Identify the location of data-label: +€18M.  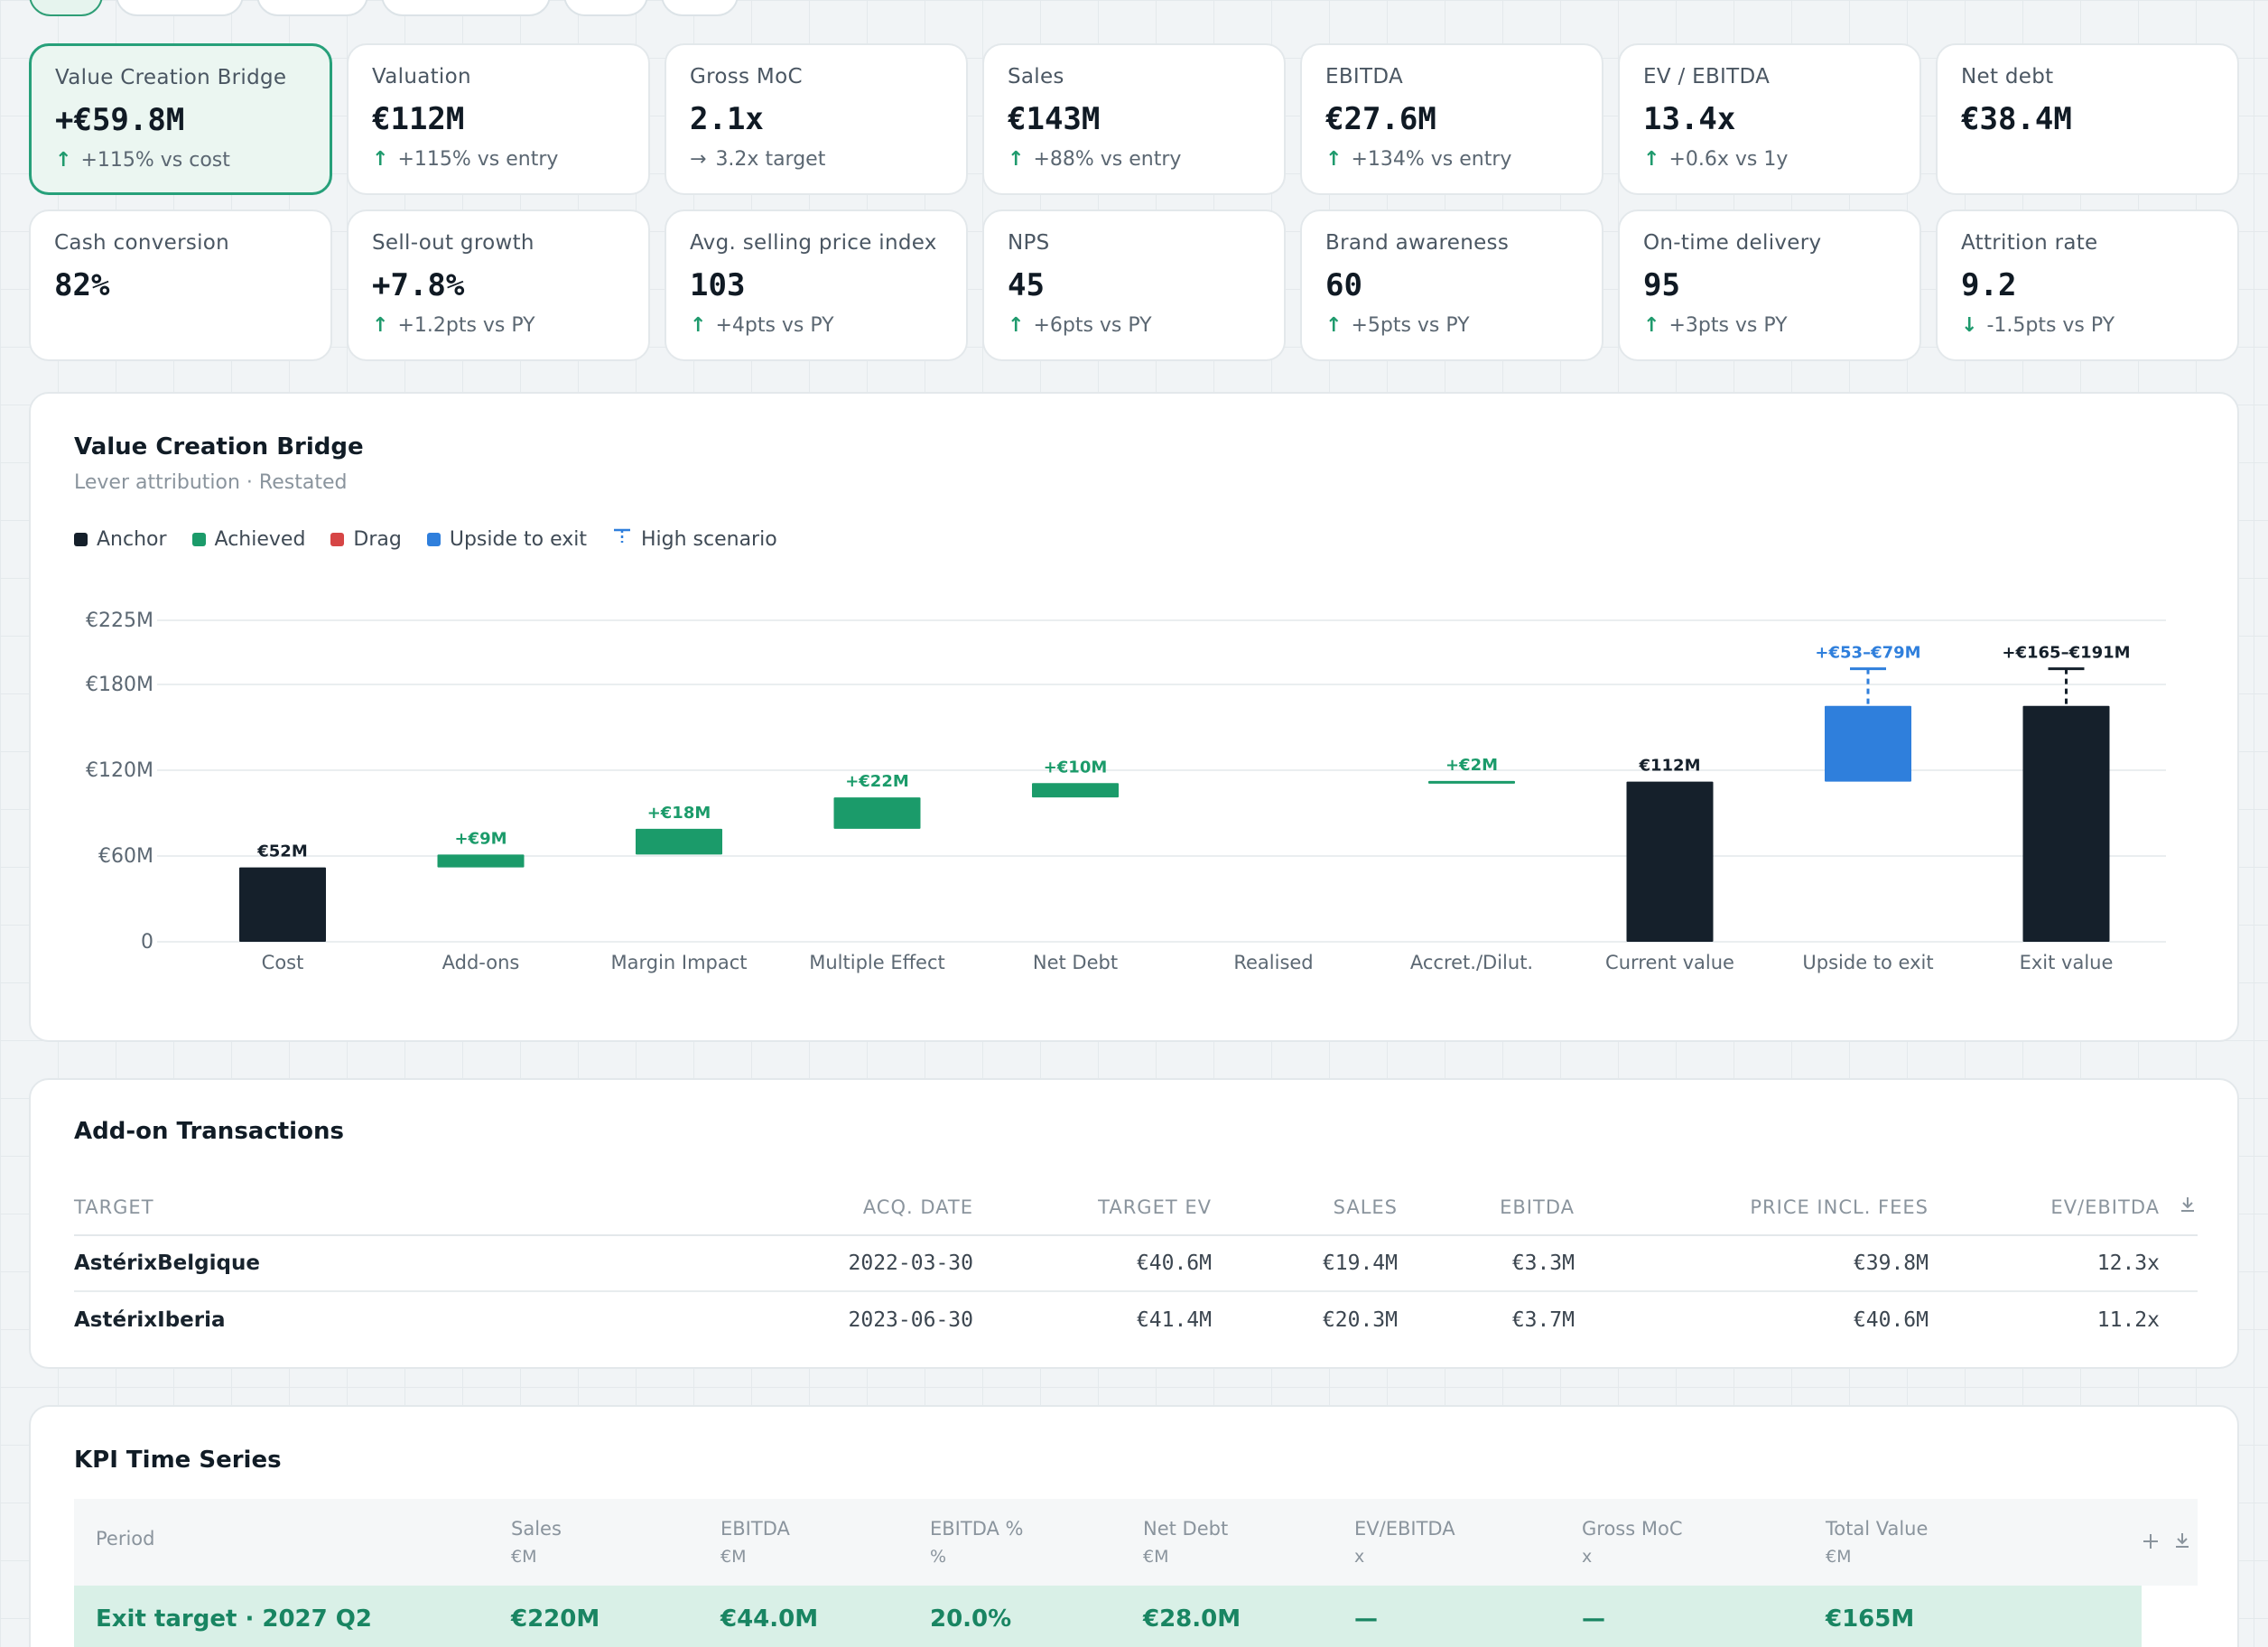
(679, 813).